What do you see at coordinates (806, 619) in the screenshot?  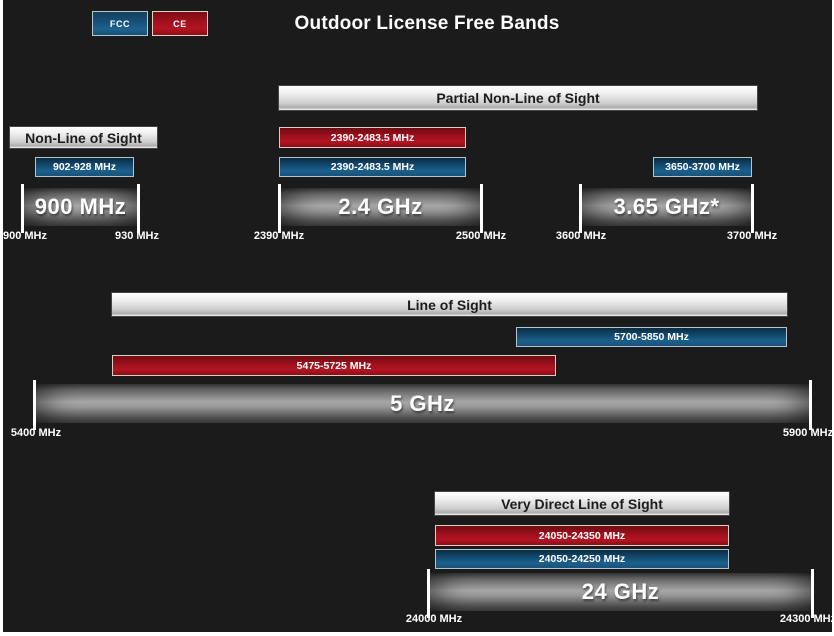 I see `axis-label-24ghz-end: 24300 MHz` at bounding box center [806, 619].